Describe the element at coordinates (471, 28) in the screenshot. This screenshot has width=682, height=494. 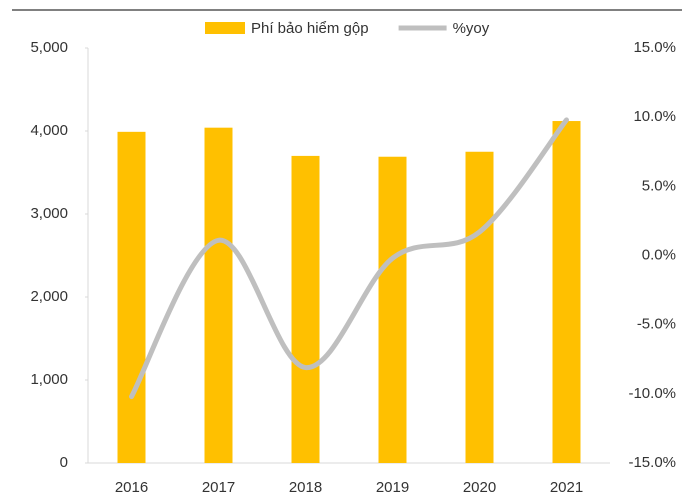
I see `legend-label: %yoy` at that location.